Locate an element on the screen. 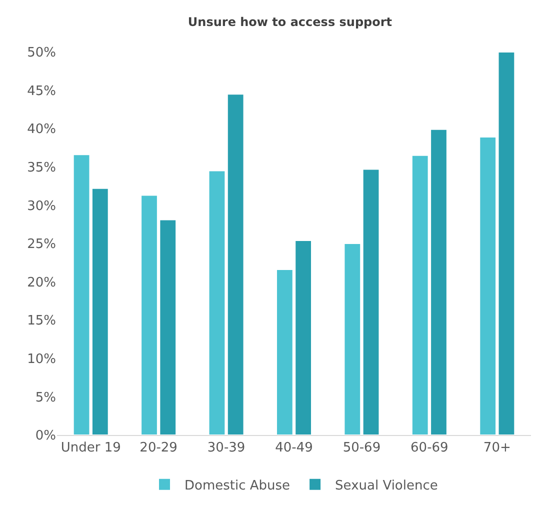 The width and height of the screenshot is (537, 506). y-tick-label: 50% is located at coordinates (41, 53).